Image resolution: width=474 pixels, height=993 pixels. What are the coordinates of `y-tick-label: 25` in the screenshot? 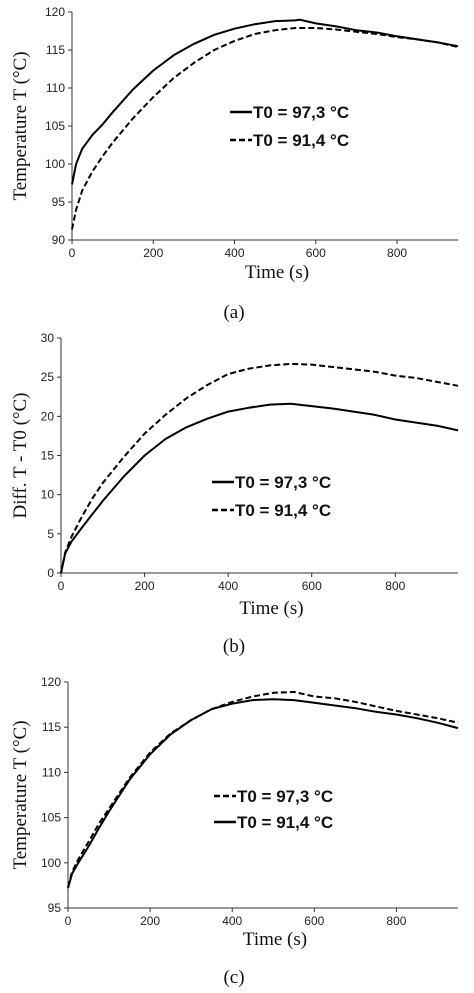 It's located at (48, 377).